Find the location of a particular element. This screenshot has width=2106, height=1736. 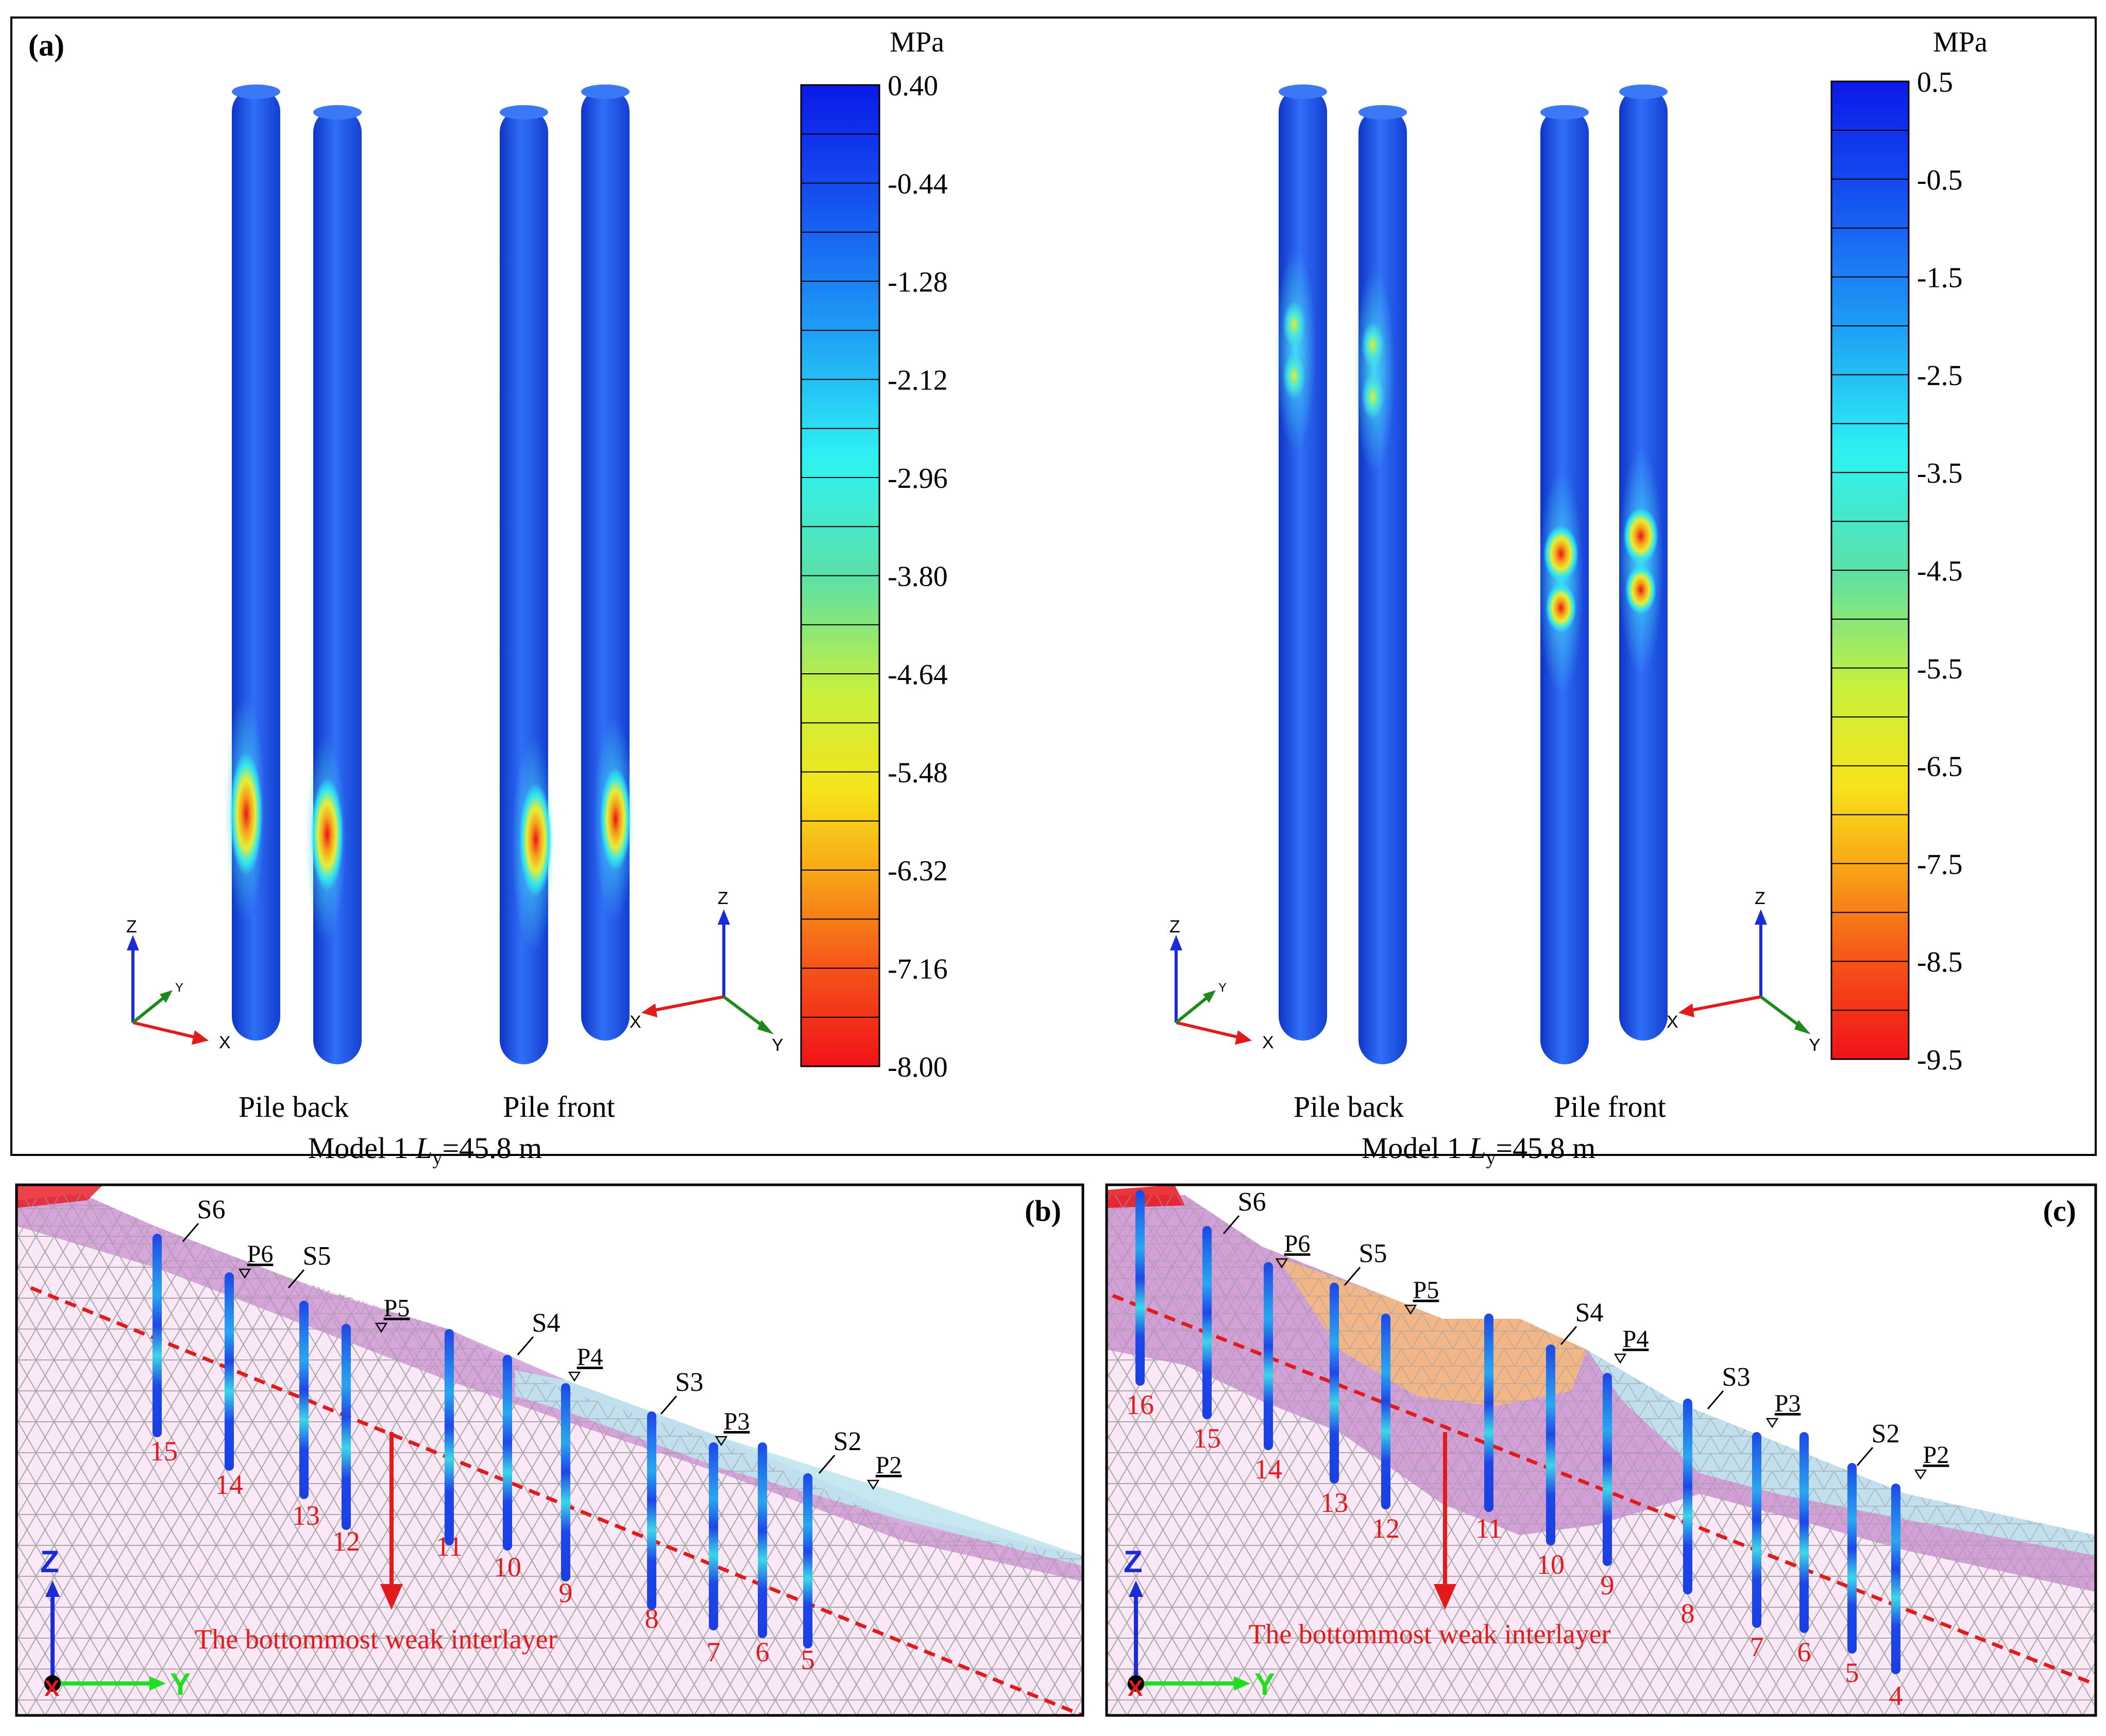

panel-b-point-label: P5 is located at coordinates (397, 1308).